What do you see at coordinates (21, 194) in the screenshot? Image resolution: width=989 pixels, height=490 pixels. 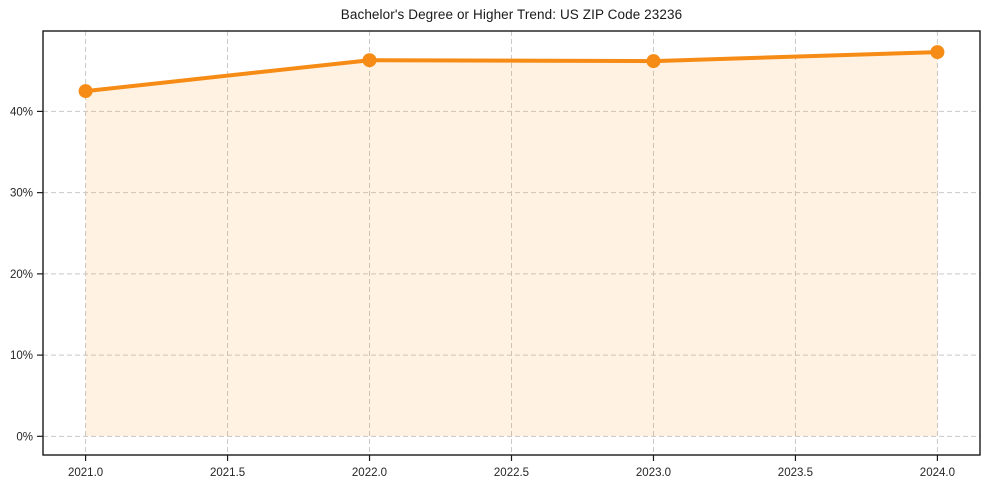 I see `y-tick-label: 30%` at bounding box center [21, 194].